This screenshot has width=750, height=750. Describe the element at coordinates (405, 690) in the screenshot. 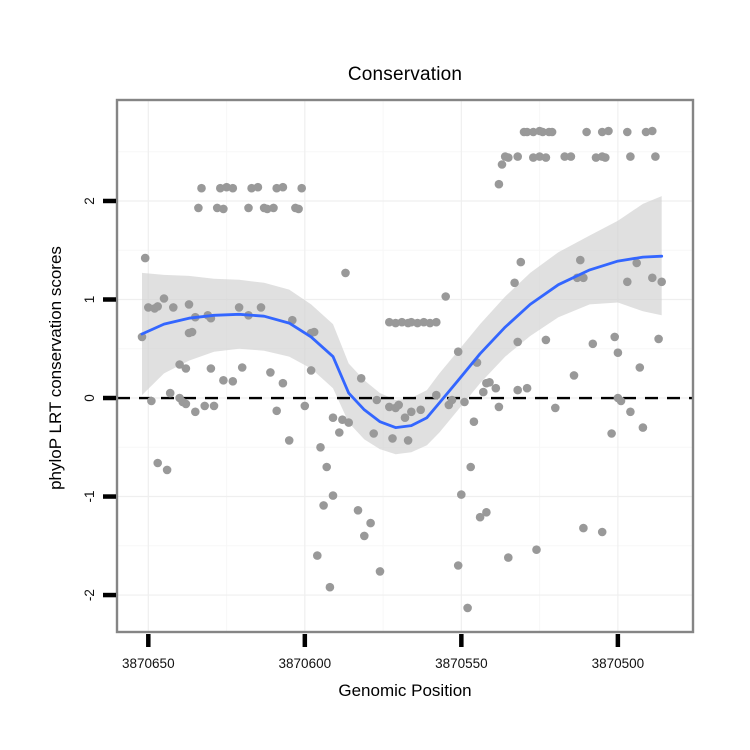

I see `x-axis-label: Genomic Position` at that location.